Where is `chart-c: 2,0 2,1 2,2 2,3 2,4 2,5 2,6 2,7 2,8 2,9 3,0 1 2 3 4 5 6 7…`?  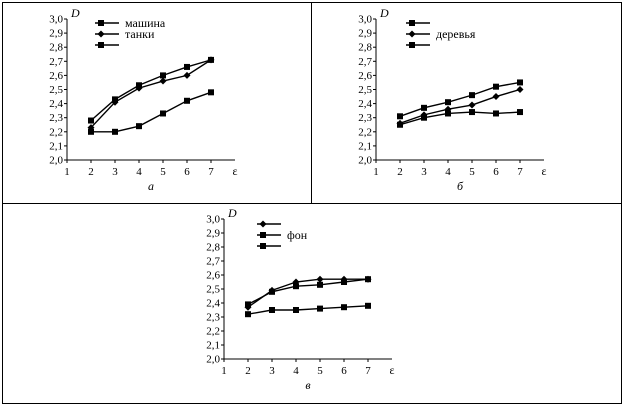 chart-c: 2,0 2,1 2,2 2,3 2,4 2,5 2,6 2,7 2,8 2,9 3,0 1 2 3 4 5 6 7… is located at coordinates (300, 299).